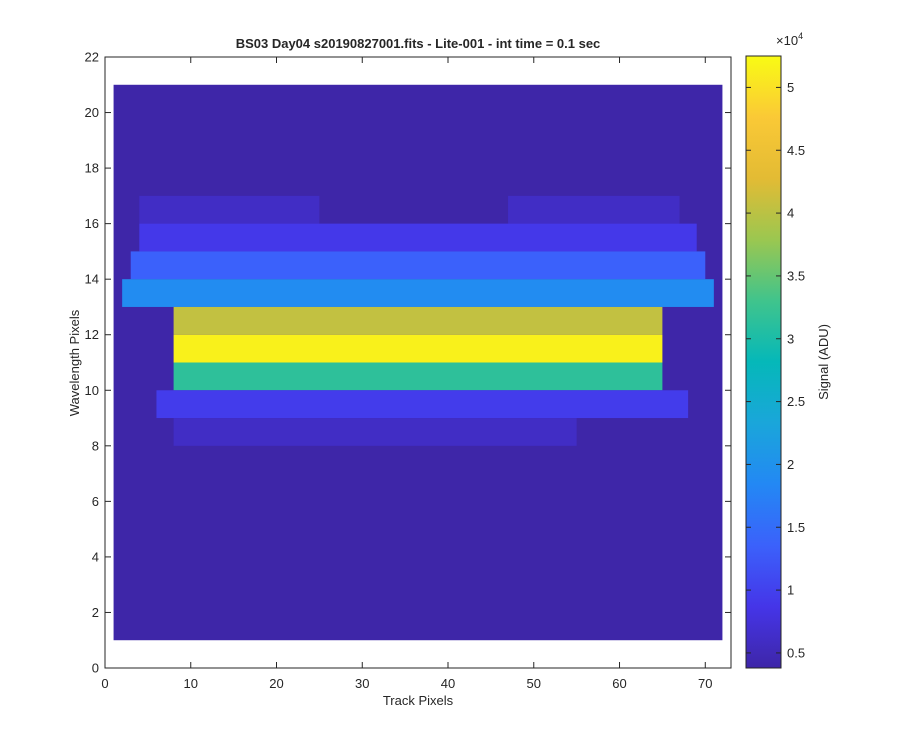  What do you see at coordinates (619, 683) in the screenshot?
I see `x-tick-label: 60` at bounding box center [619, 683].